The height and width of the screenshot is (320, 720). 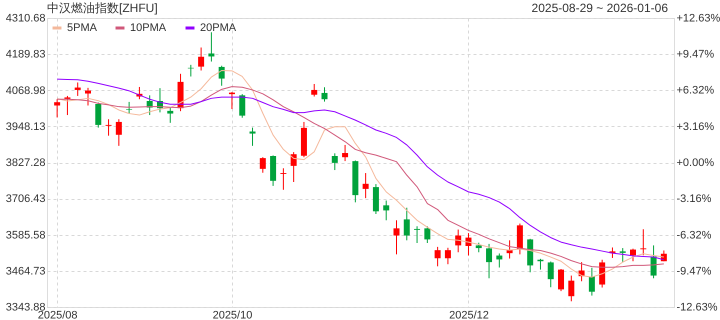 What do you see at coordinates (218, 28) in the screenshot?
I see `legend-label: 20PMA` at bounding box center [218, 28].